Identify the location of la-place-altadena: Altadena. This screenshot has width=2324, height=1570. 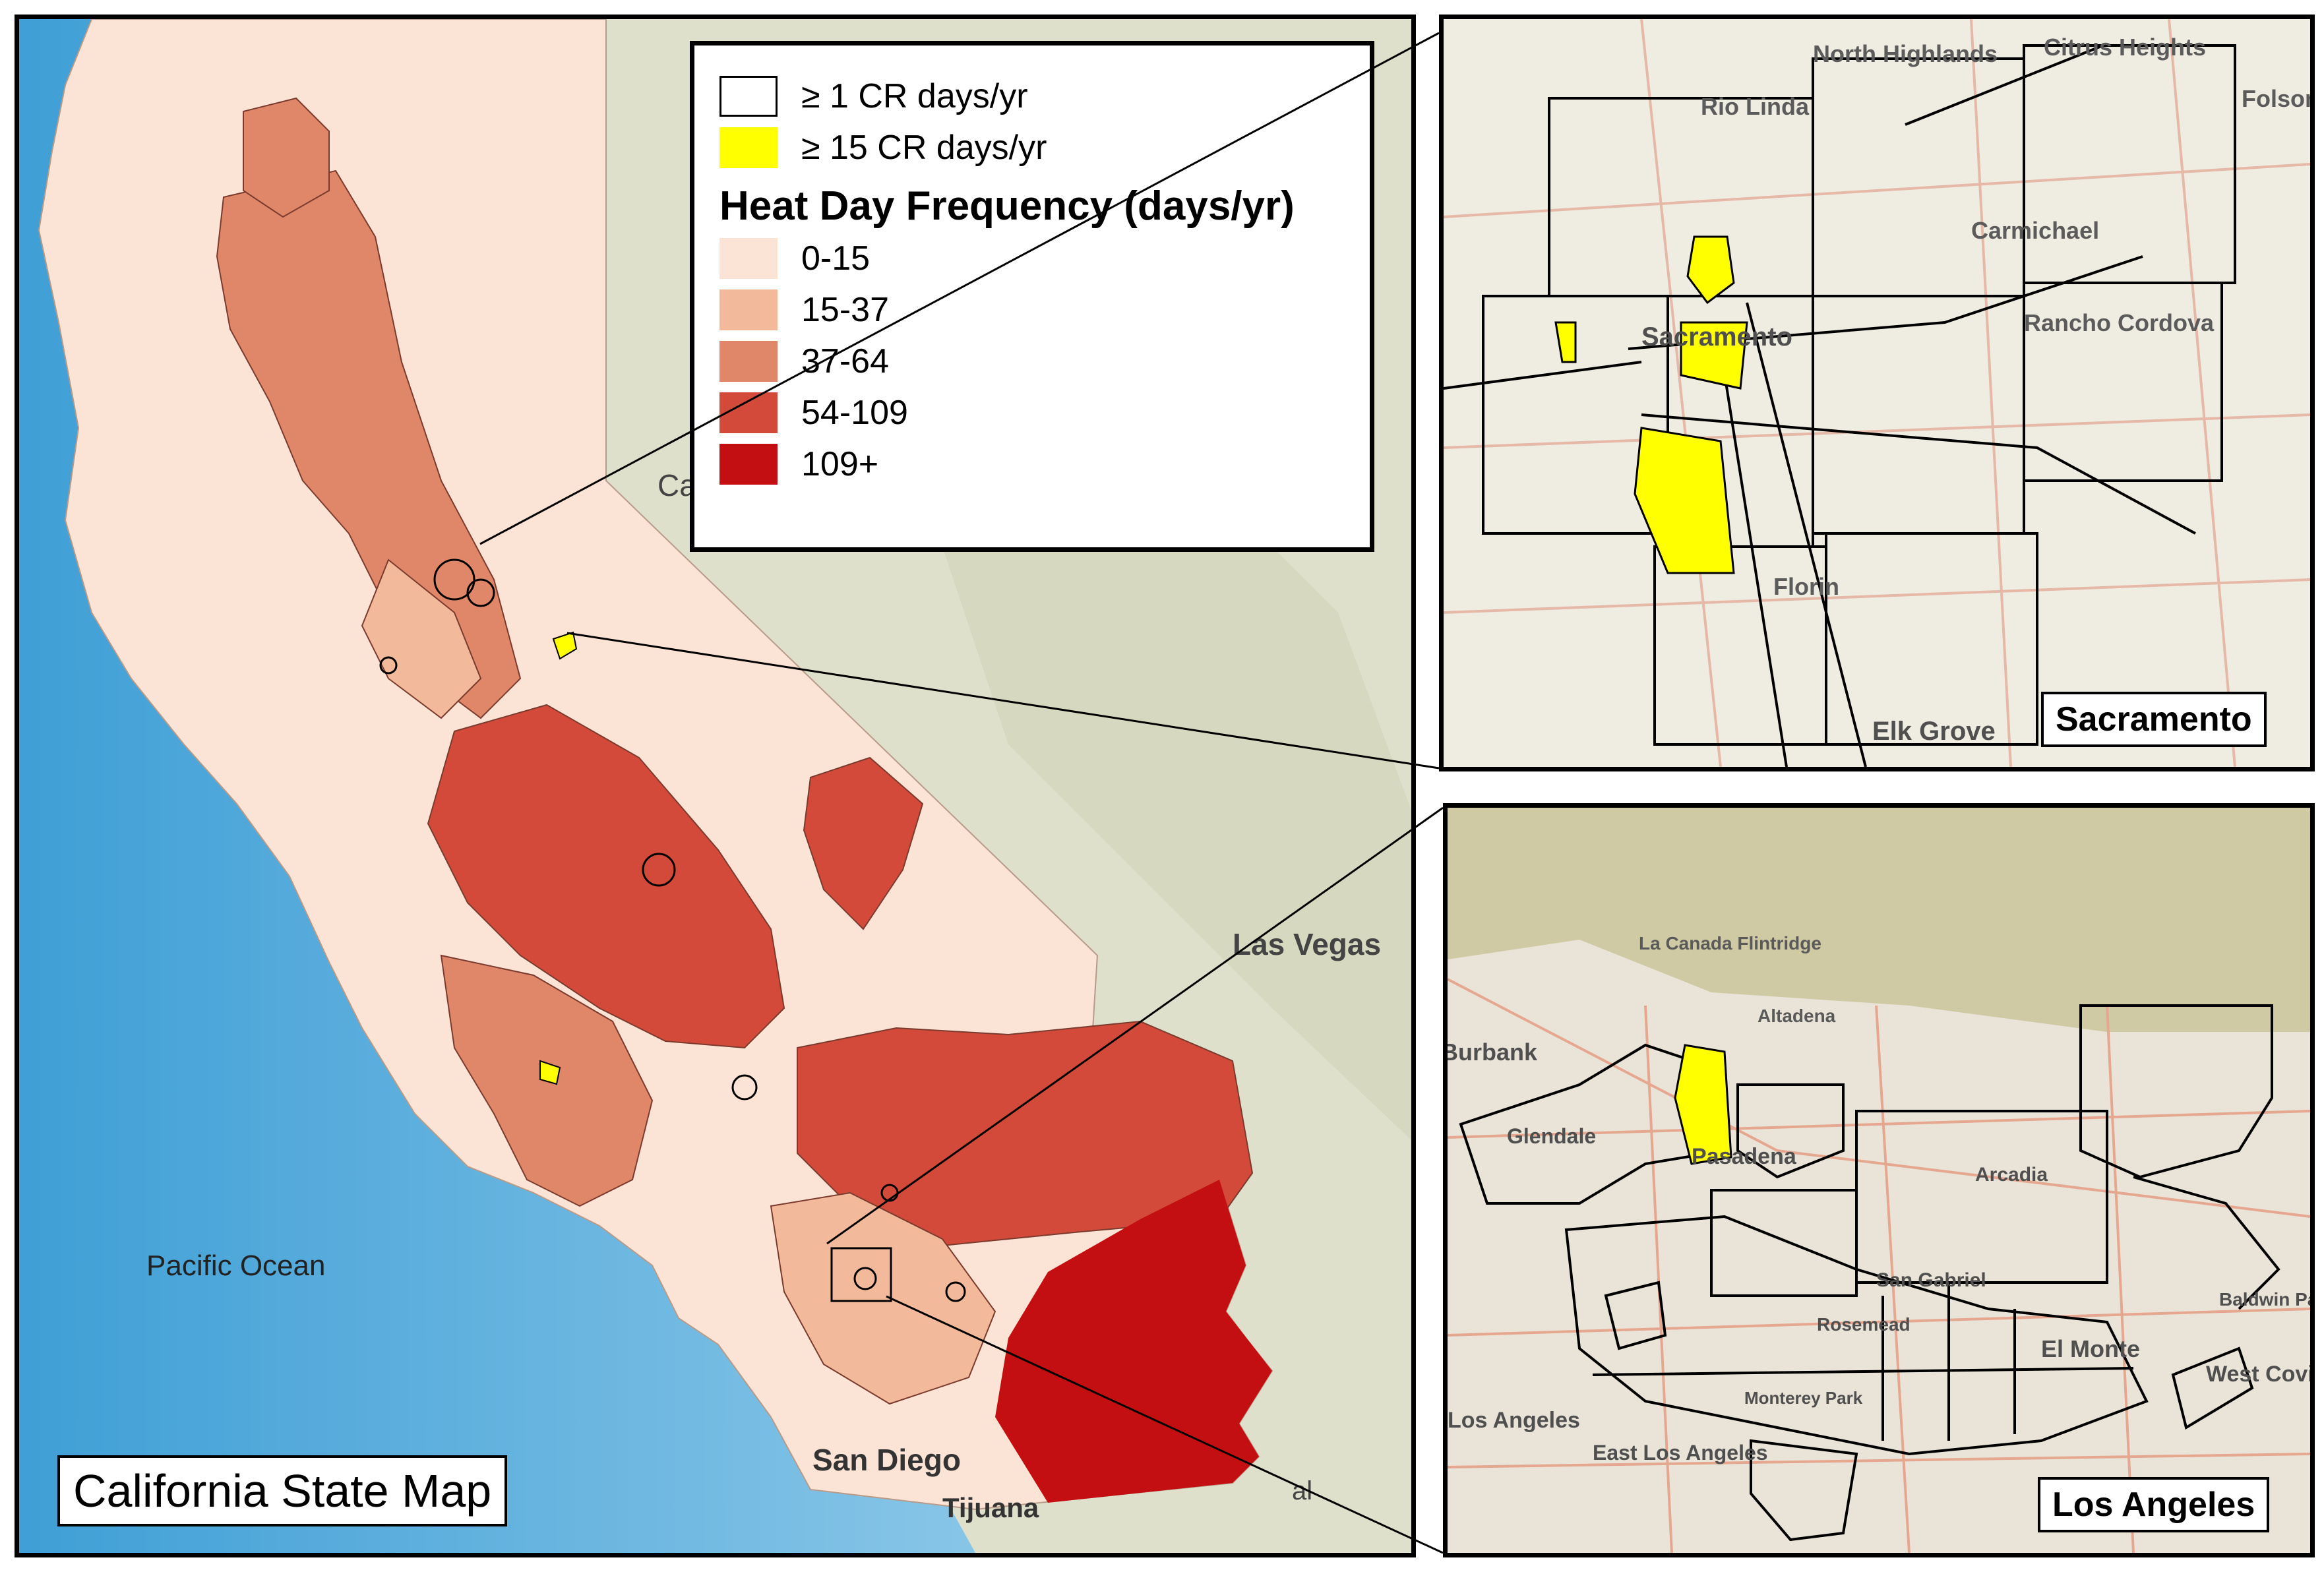
(1797, 1016).